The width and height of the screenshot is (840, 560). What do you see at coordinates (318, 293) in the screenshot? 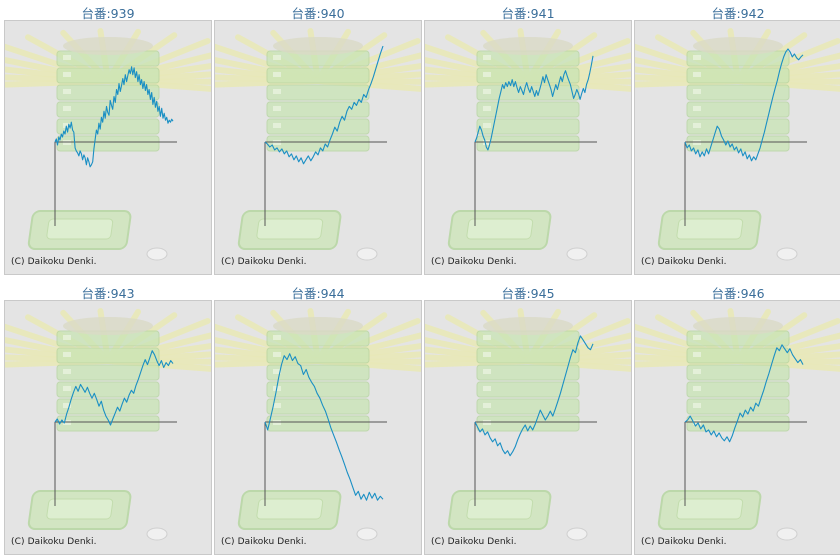
I see `machine-number-title: 台番:944` at bounding box center [318, 293].